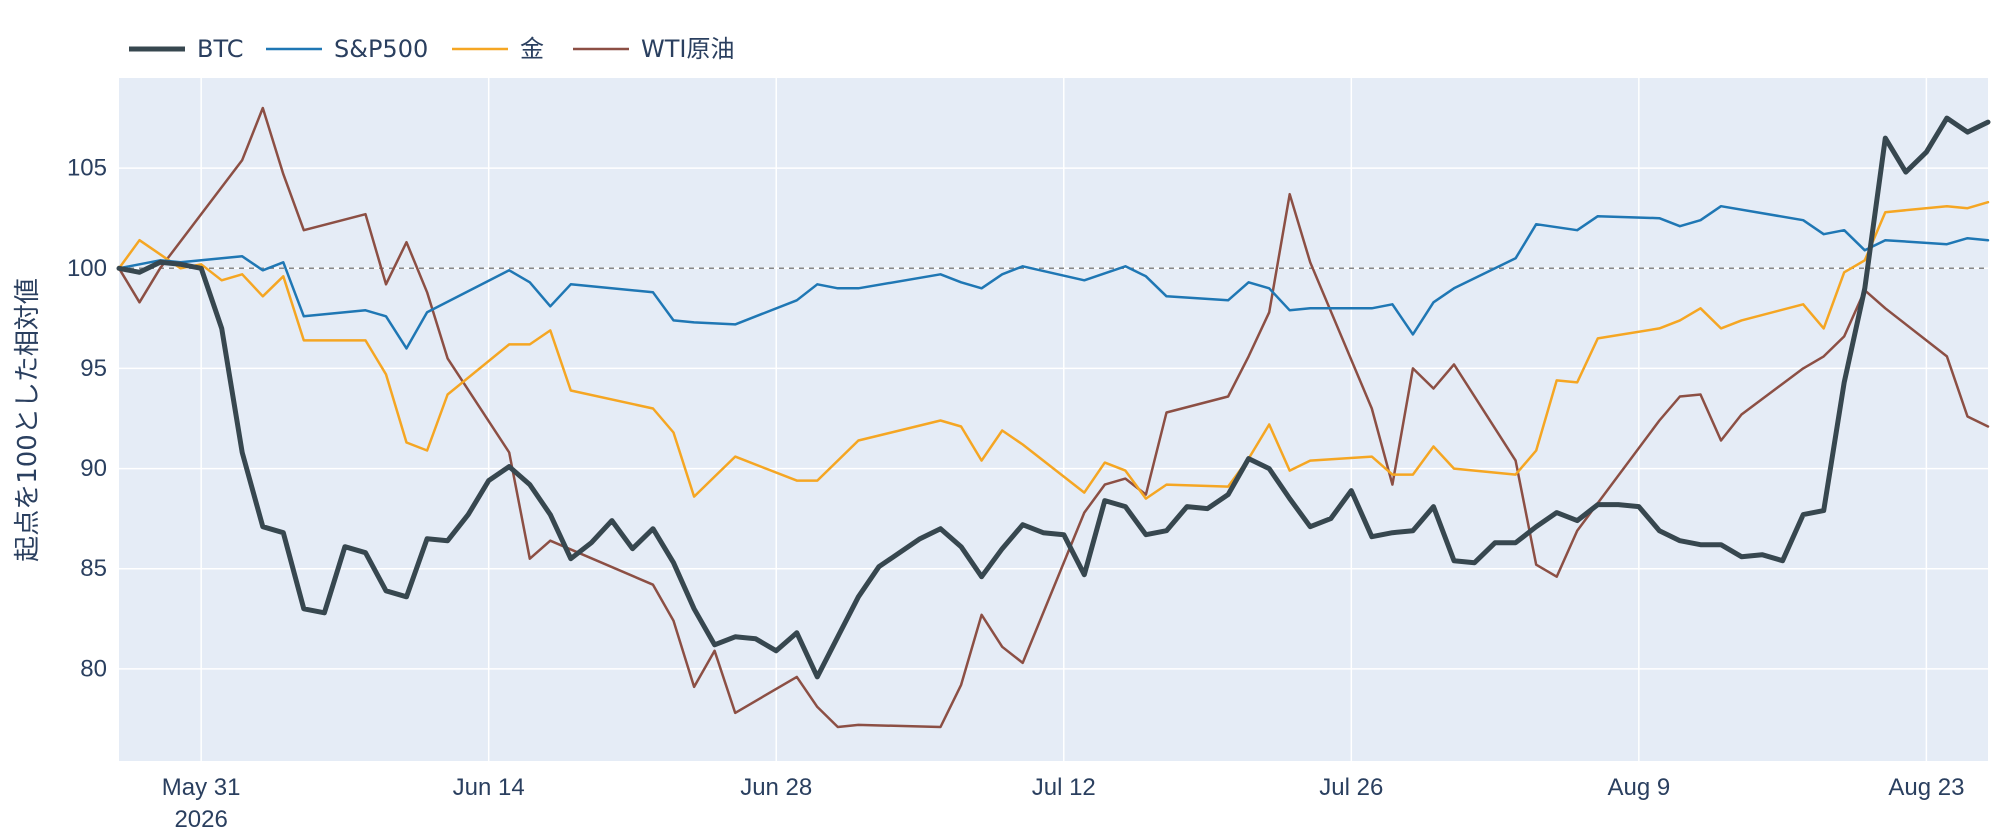 The height and width of the screenshot is (840, 2000). What do you see at coordinates (93, 468) in the screenshot?
I see `y-tick-label: 90` at bounding box center [93, 468].